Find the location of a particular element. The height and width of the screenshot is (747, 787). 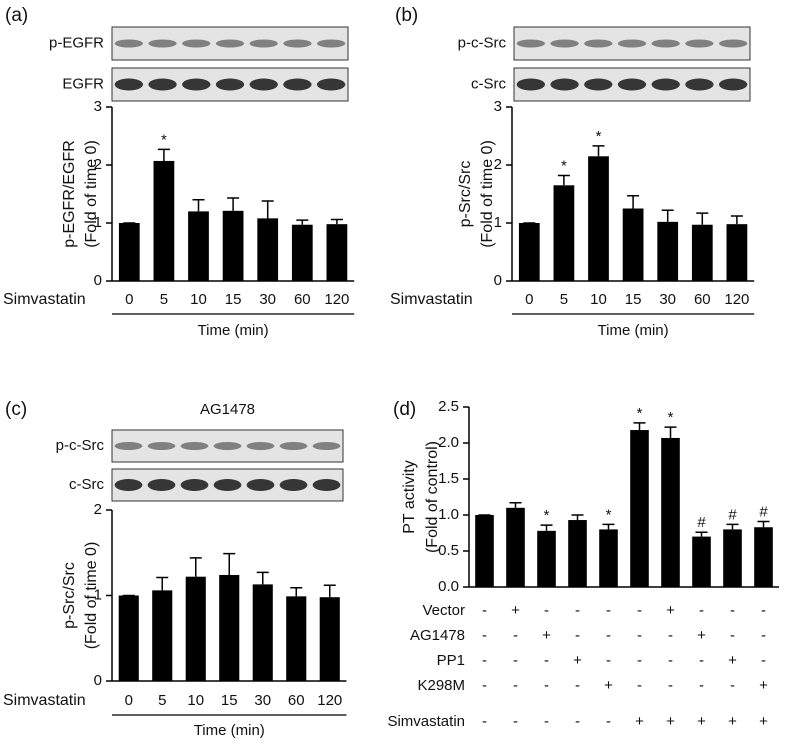

panel-label: (b) is located at coordinates (406, 15).